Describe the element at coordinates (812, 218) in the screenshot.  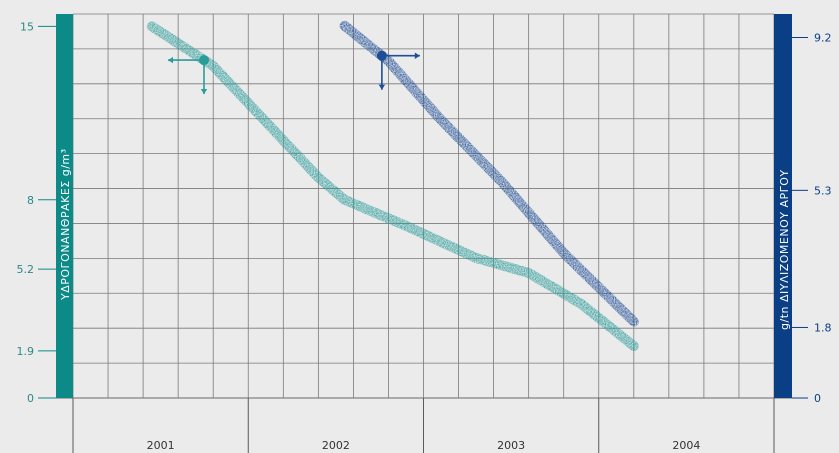
I see `right-axis-ticks: 0 1.8 5.3 9.2` at that location.